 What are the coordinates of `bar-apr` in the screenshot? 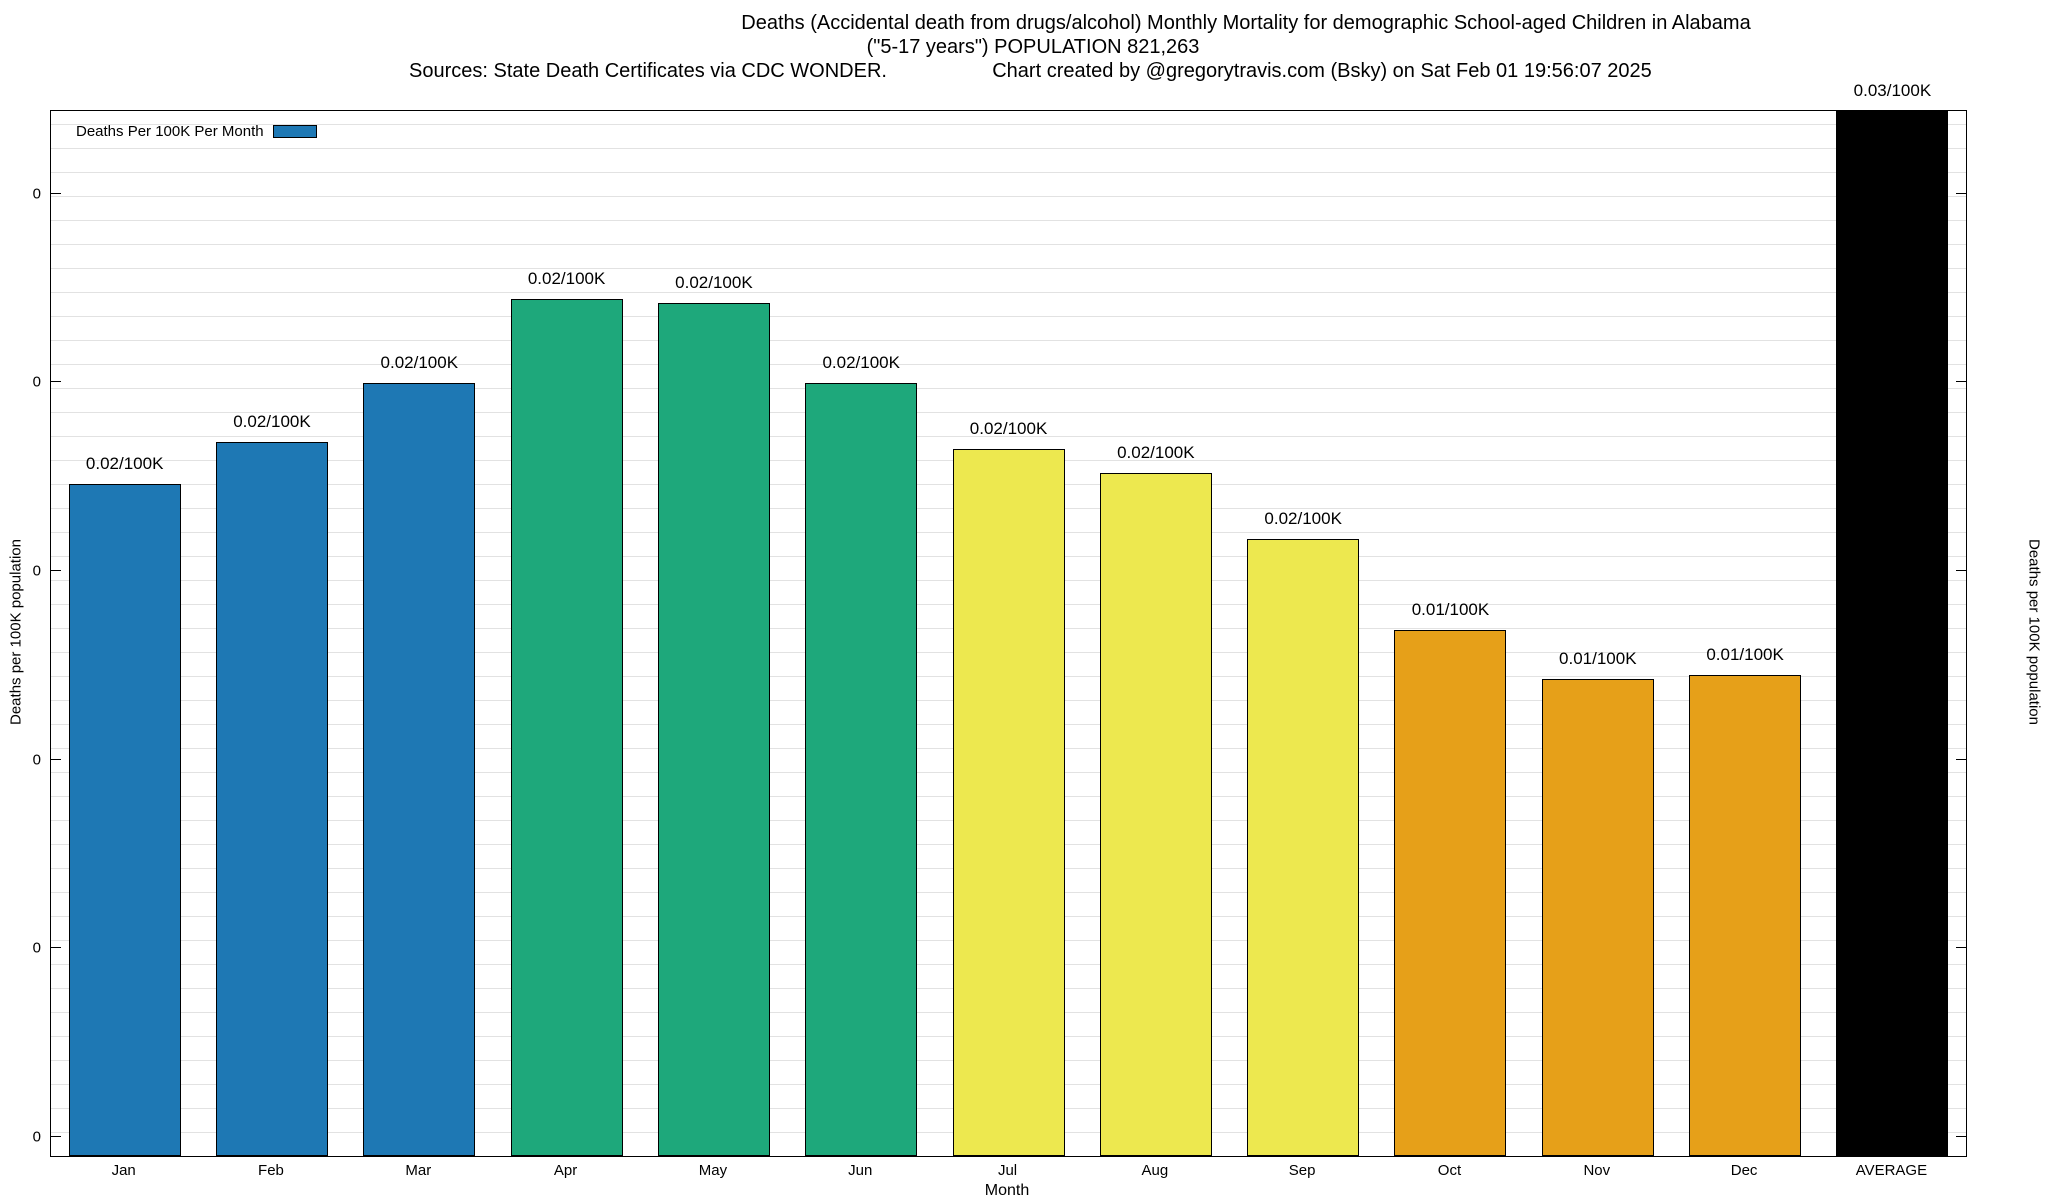 It's located at (566, 727).